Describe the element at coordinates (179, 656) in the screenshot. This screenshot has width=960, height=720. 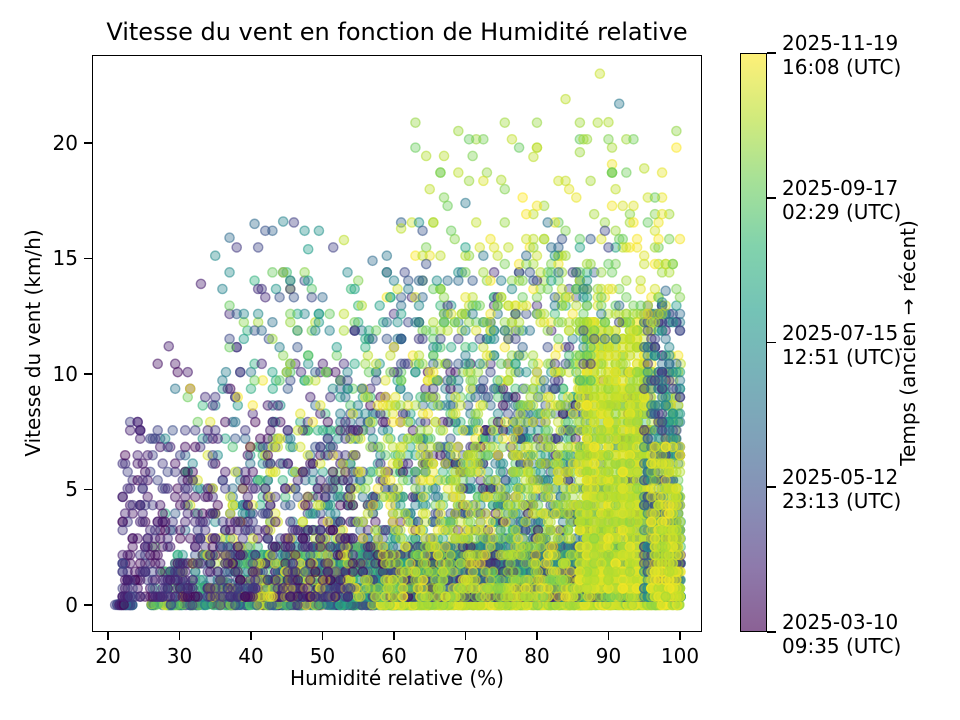
I see `x-tick-label: 30` at that location.